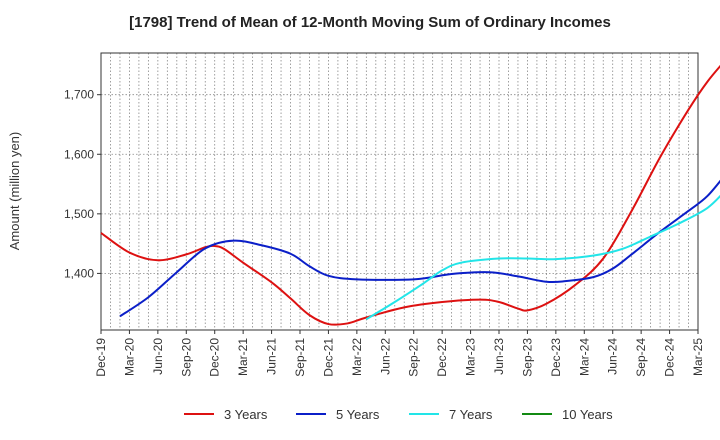  What do you see at coordinates (79, 214) in the screenshot?
I see `y-tick-label: 1,500` at bounding box center [79, 214].